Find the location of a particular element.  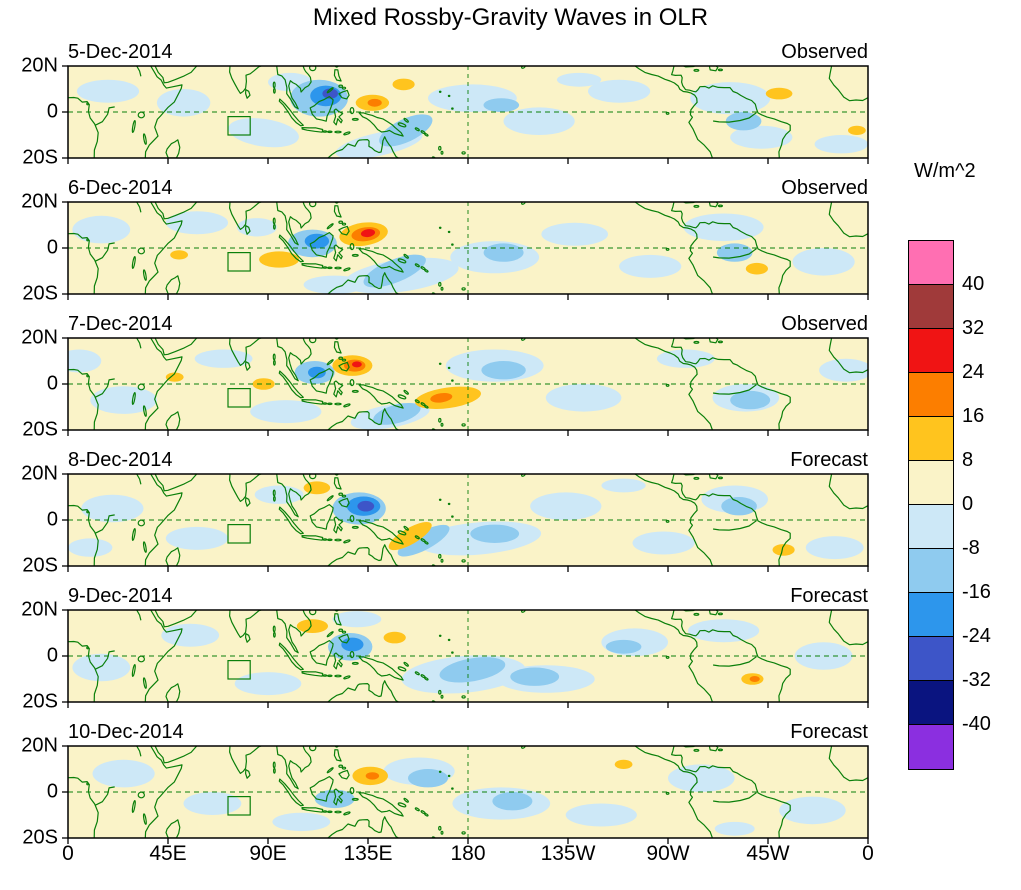

panel-5: 9-Dec-2014 Forecast 20N 0 20S is located at coordinates (434, 648).